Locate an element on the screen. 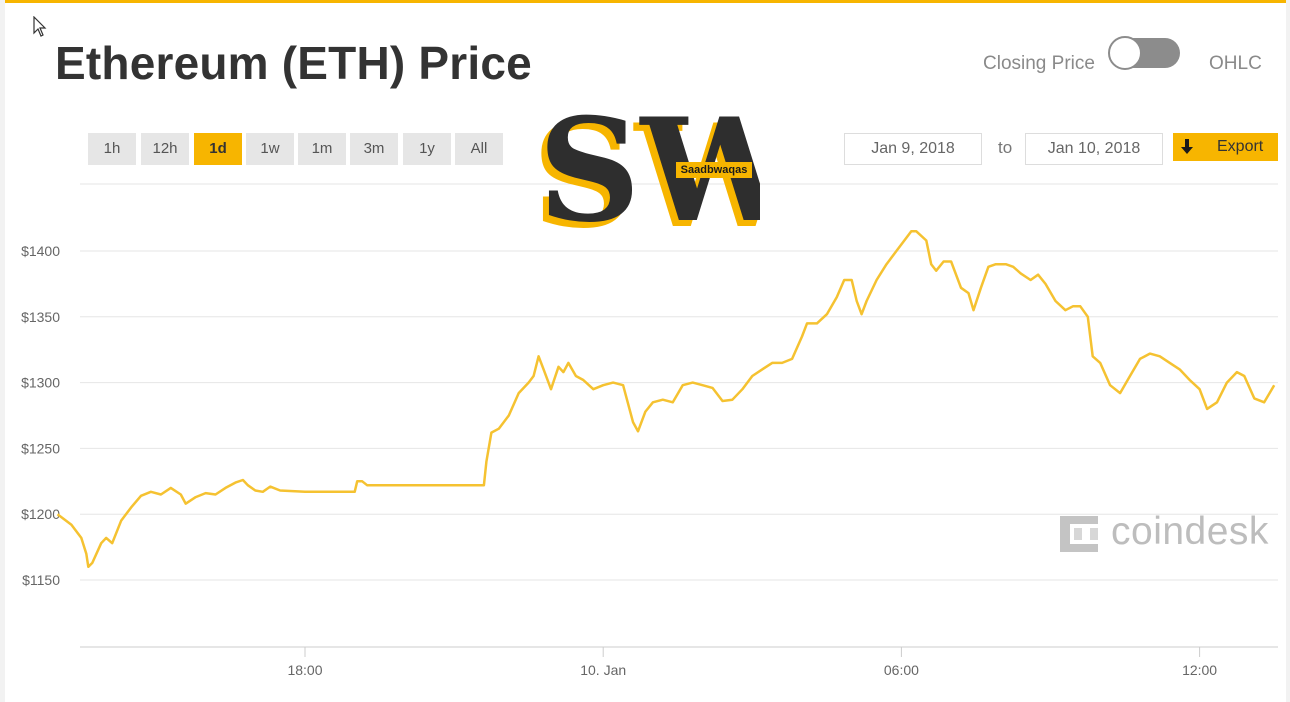 The height and width of the screenshot is (702, 1290). y-tick-label: $1350 is located at coordinates (40, 317).